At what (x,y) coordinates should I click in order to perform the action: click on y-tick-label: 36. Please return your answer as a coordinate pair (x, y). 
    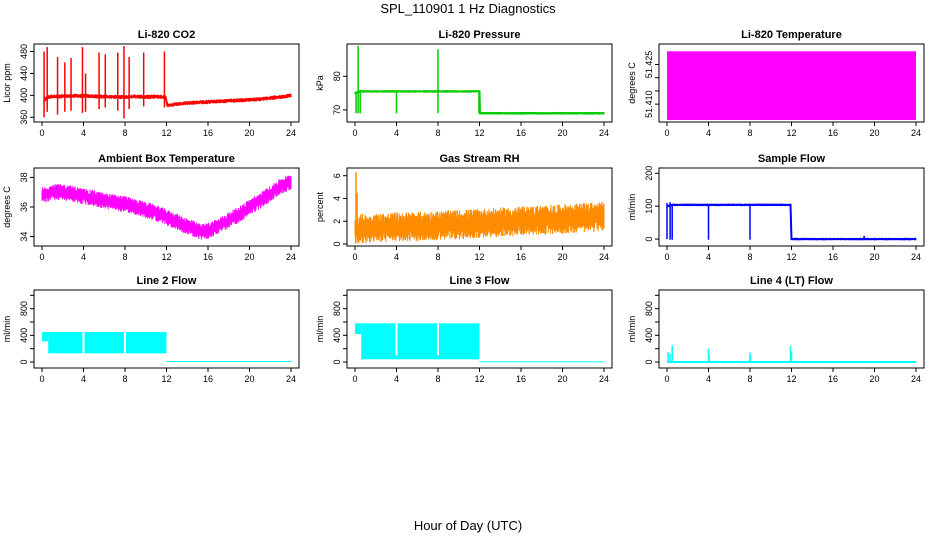
    Looking at the image, I should click on (24, 207).